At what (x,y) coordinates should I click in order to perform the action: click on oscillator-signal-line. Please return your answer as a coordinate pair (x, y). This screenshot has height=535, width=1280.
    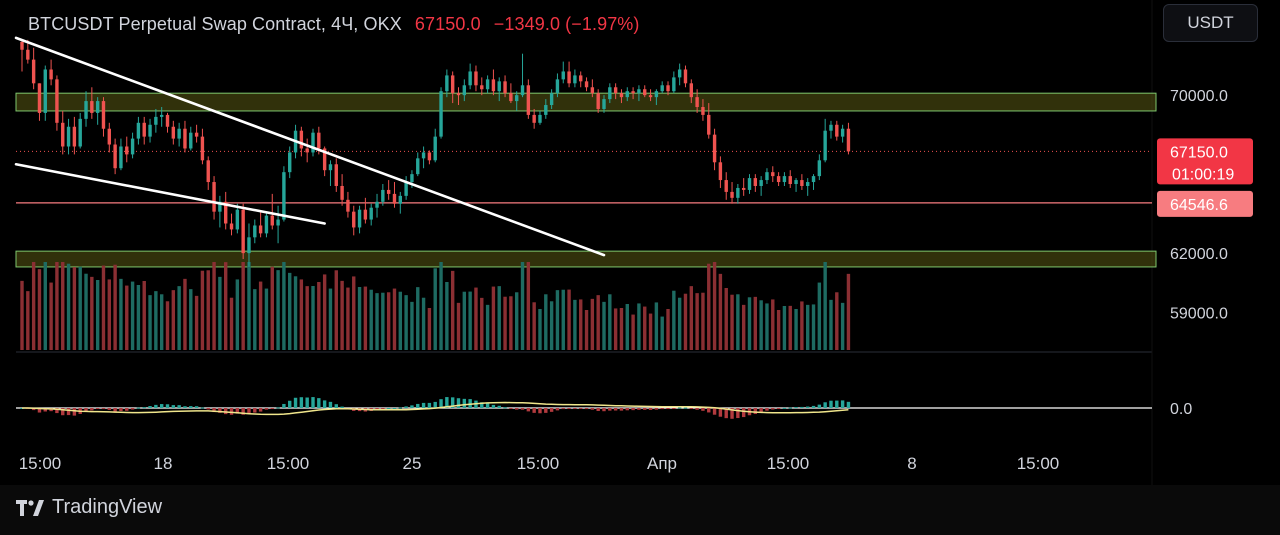
    Looking at the image, I should click on (435, 408).